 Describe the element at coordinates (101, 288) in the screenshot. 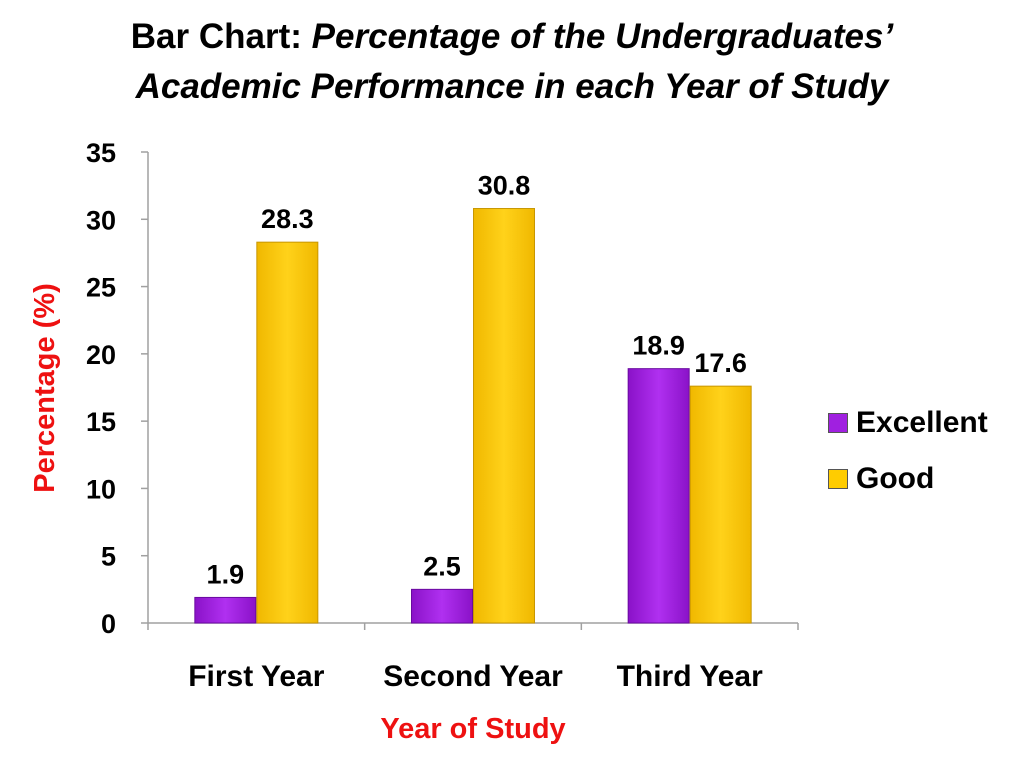

I see `y-tick-label: 25` at that location.